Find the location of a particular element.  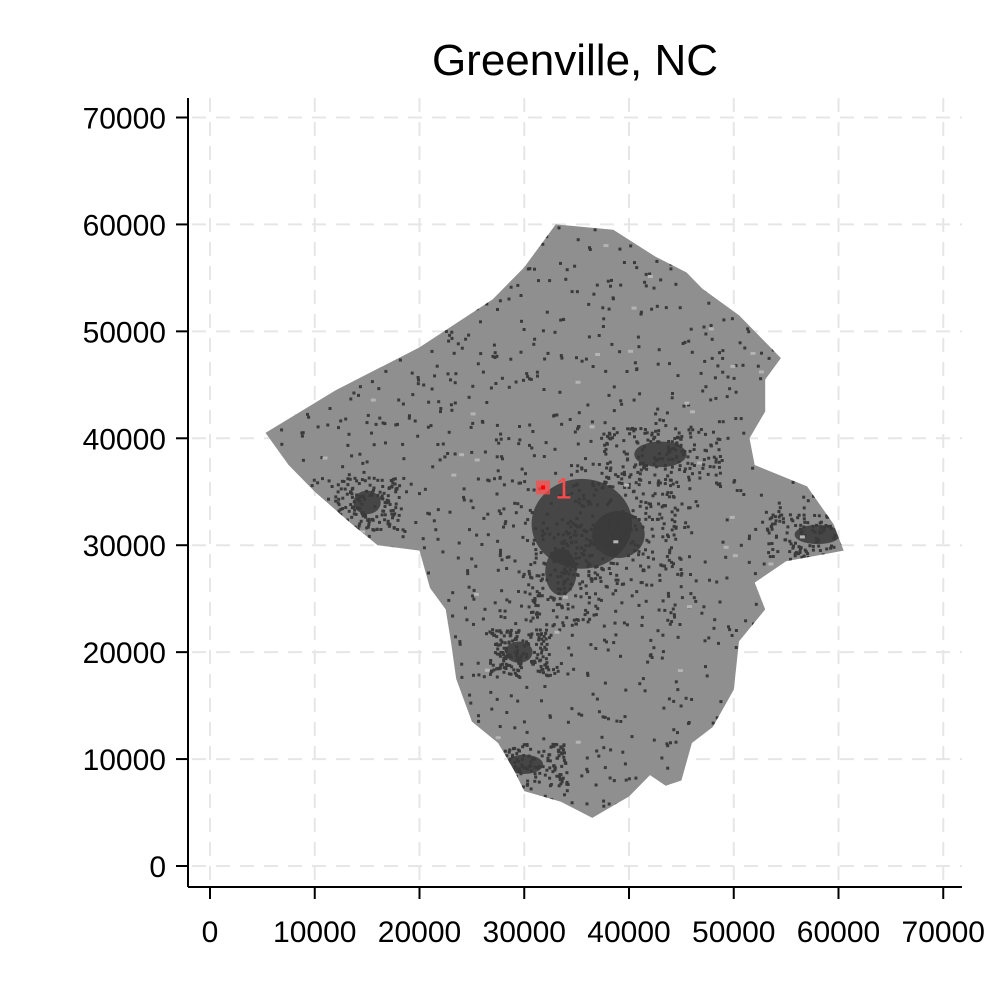

y-tick-label: 70000 is located at coordinates (124, 118).